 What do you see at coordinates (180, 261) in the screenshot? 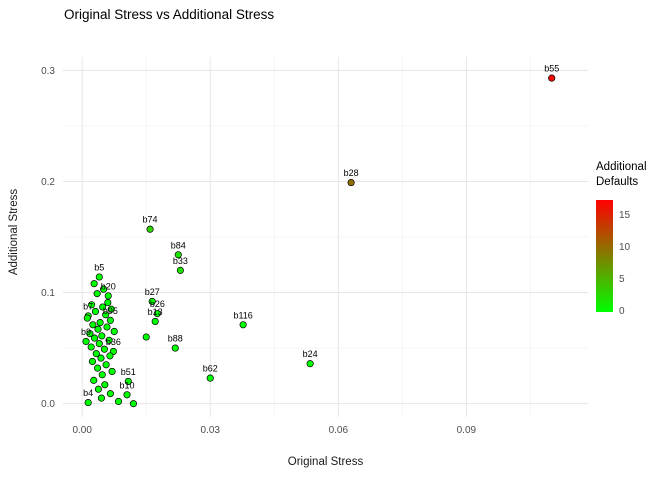
I see `point-label: b33` at bounding box center [180, 261].